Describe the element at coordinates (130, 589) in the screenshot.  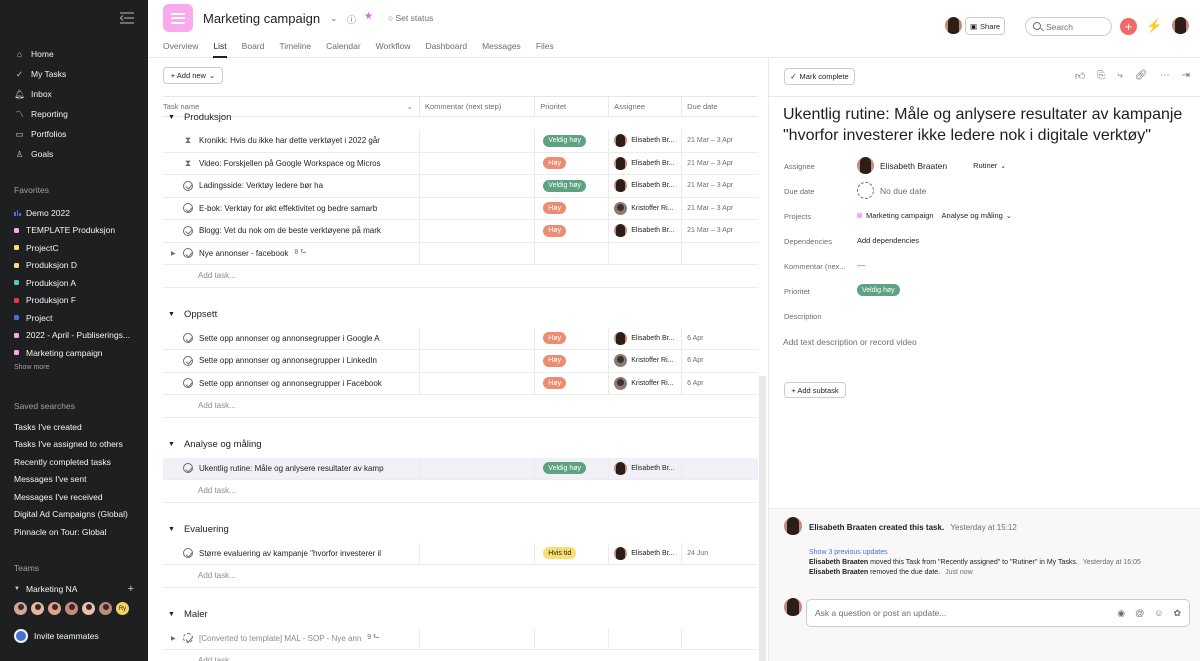
I see `plus-icon: +` at that location.